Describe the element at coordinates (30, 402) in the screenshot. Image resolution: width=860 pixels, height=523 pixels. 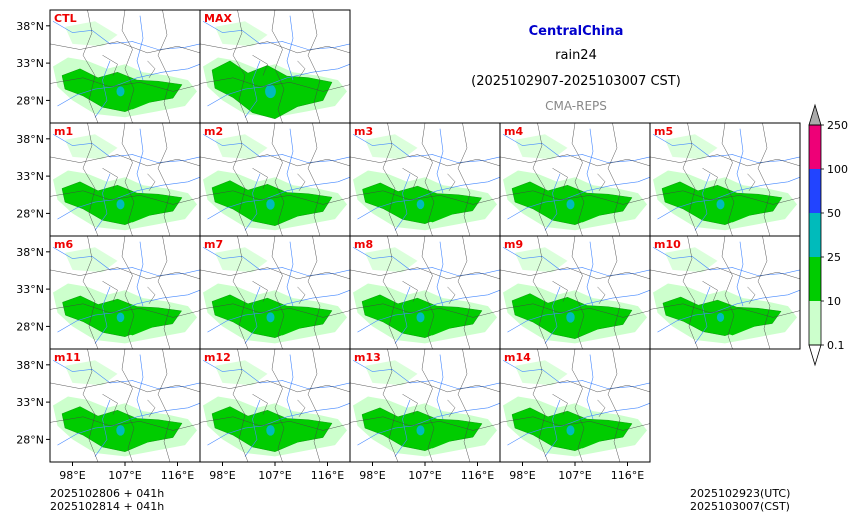
I see `lat-label: 33°N` at that location.